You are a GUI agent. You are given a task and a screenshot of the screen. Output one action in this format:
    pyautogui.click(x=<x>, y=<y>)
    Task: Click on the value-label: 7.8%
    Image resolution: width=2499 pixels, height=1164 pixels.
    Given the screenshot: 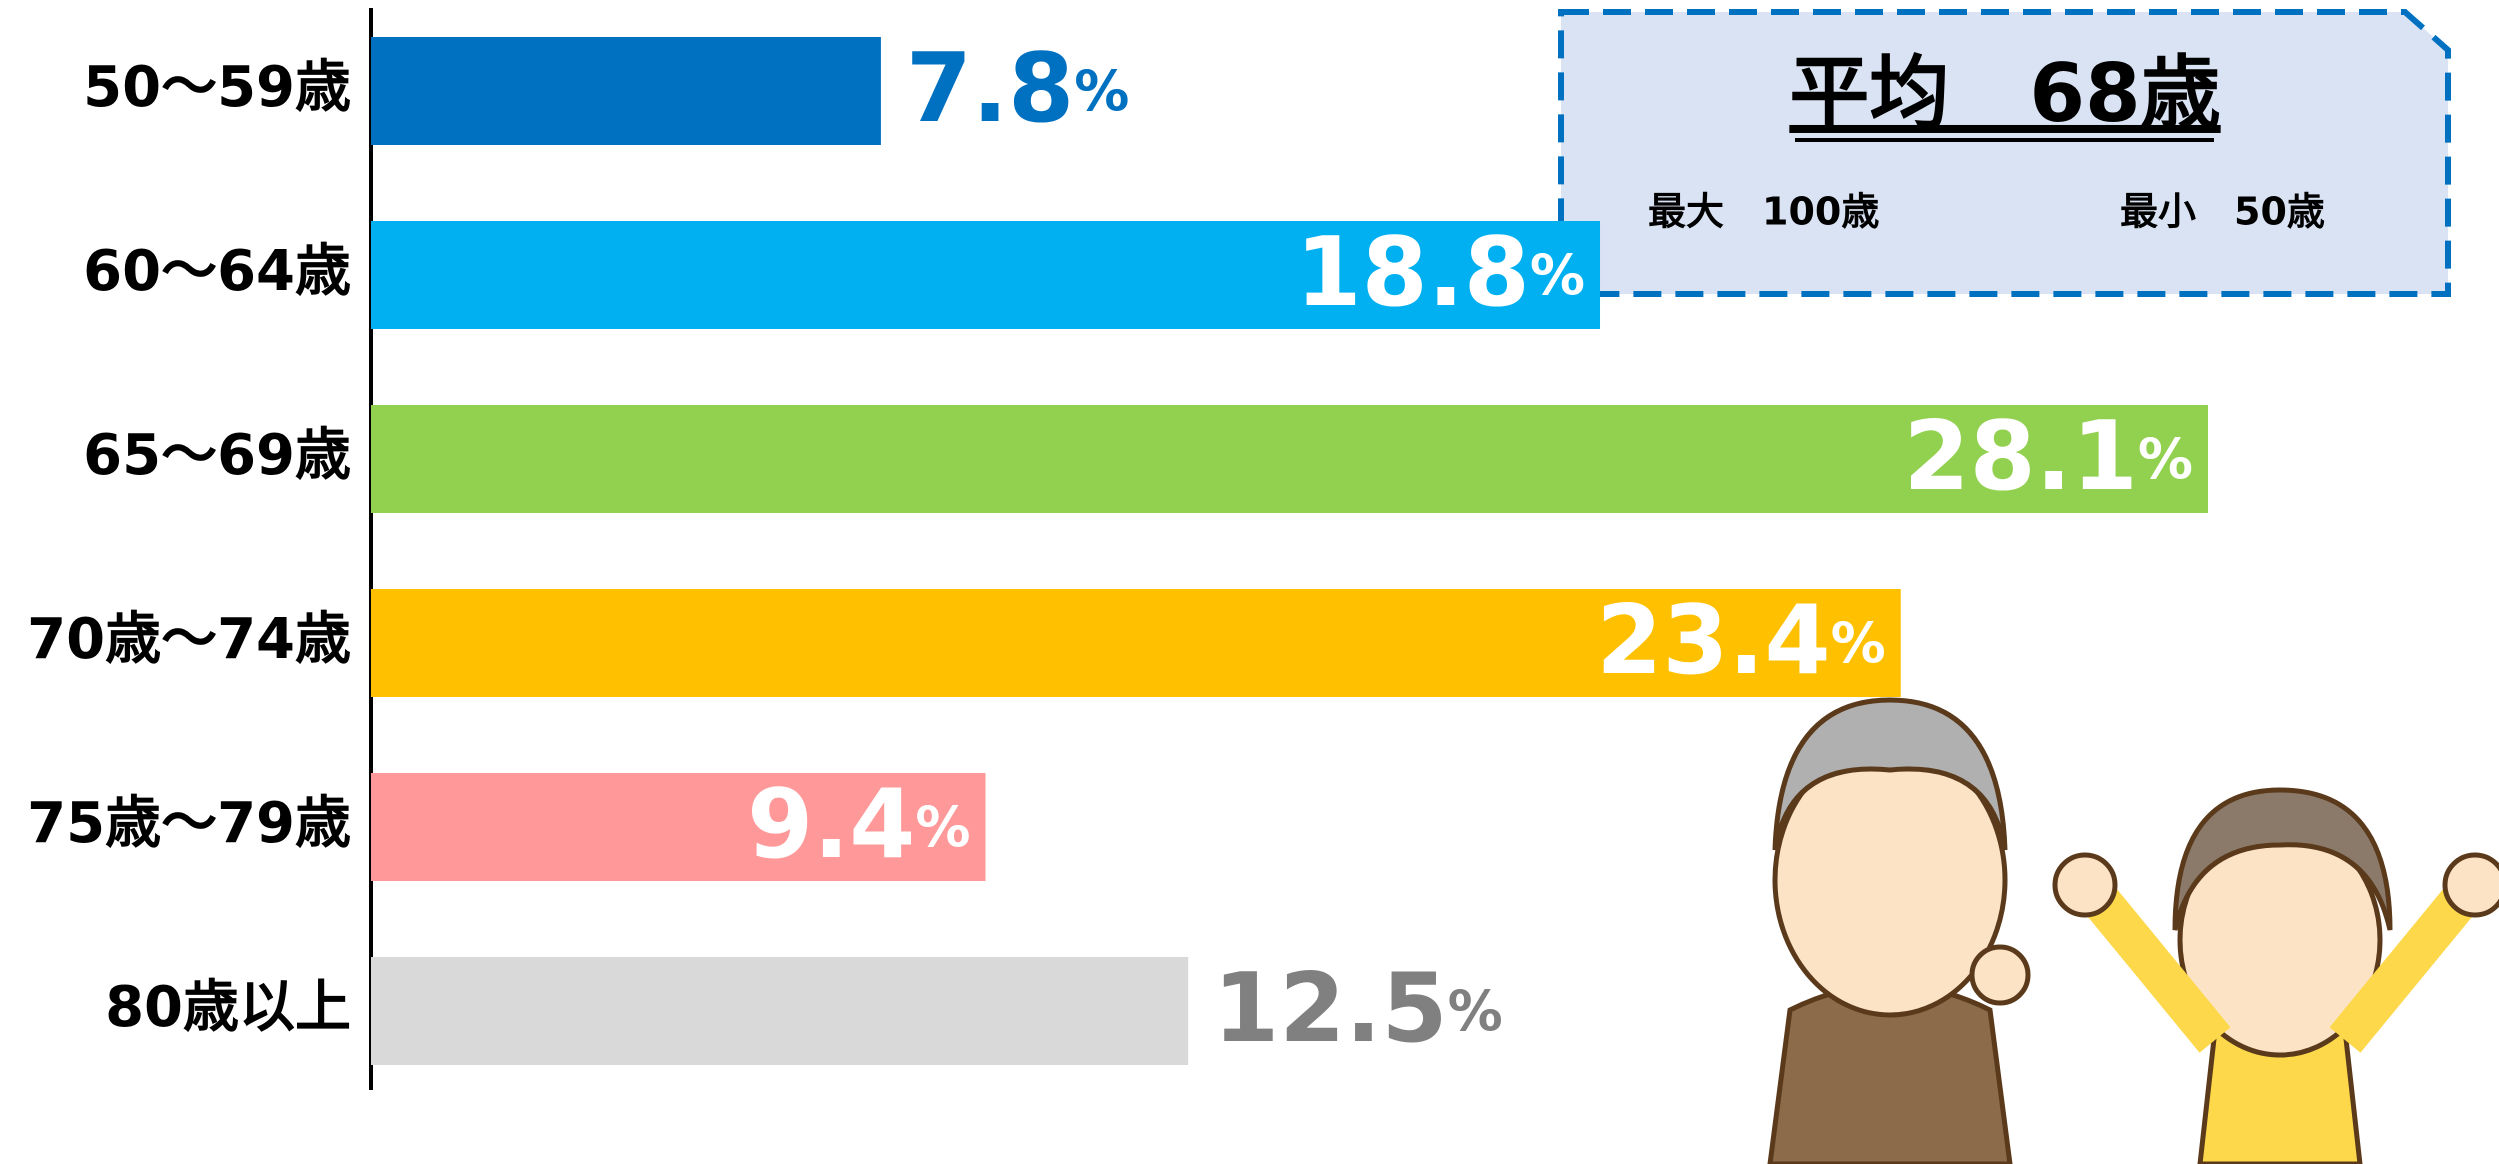 What is the action you would take?
    pyautogui.click(x=1017, y=89)
    